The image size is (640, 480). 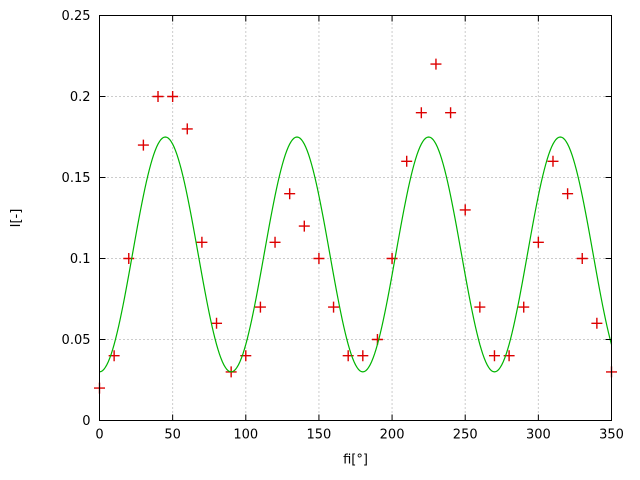 I want to click on x-tick-label: 200, so click(x=392, y=435).